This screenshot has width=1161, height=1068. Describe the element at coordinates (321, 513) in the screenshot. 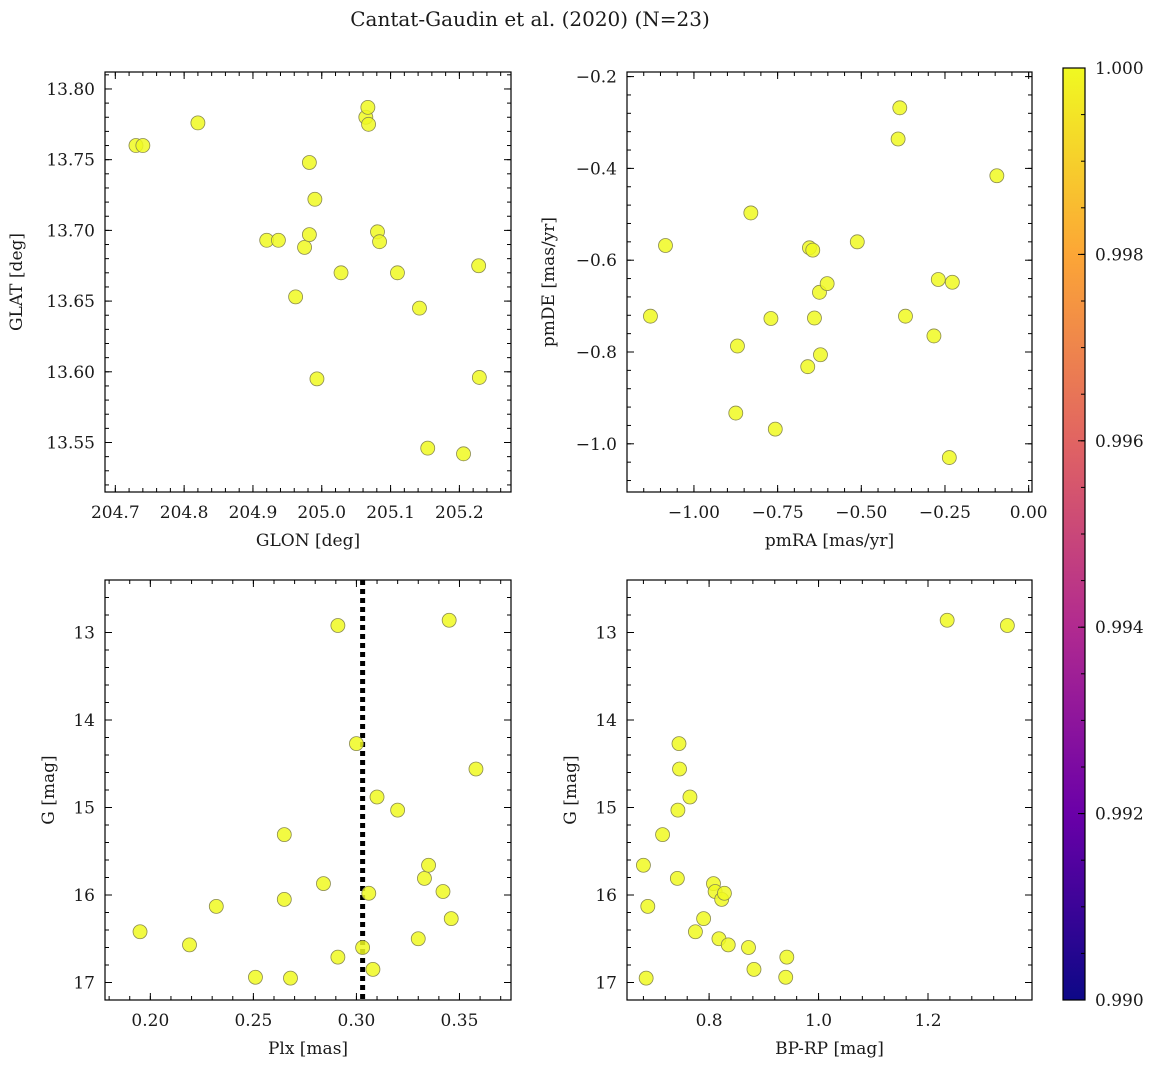

I see `x-tick-label: 205.0` at that location.